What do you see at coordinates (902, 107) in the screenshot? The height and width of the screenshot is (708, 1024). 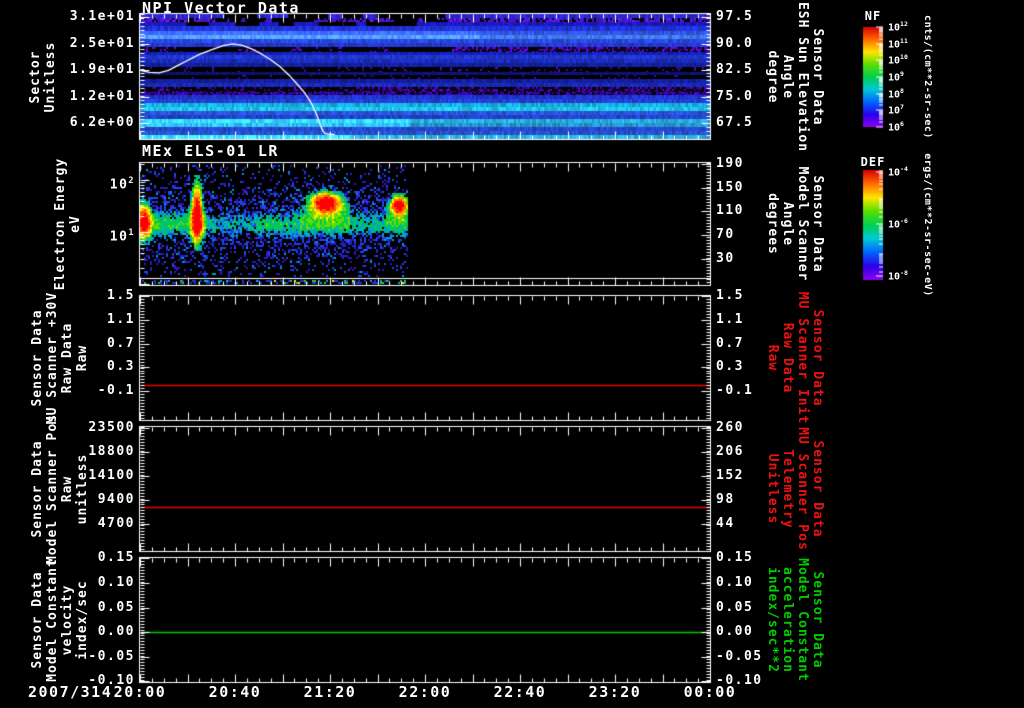 I see `exponent: 7` at bounding box center [902, 107].